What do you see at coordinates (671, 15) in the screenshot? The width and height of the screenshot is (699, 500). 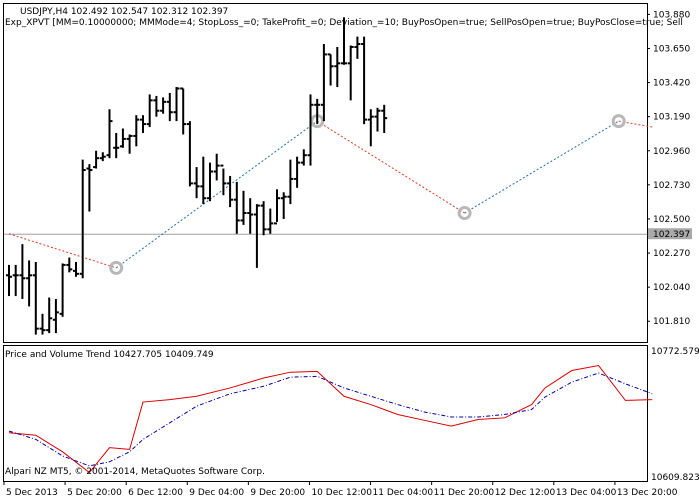 I see `price-tick-label: 103.880` at bounding box center [671, 15].